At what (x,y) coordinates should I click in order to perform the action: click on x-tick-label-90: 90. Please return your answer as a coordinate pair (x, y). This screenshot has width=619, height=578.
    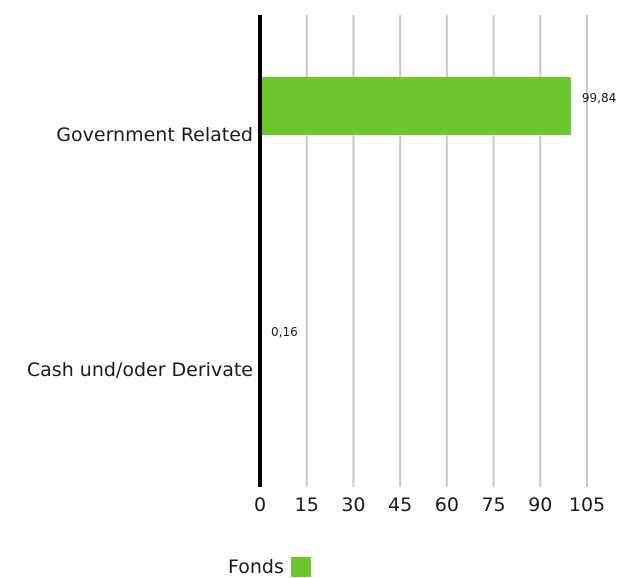
    Looking at the image, I should click on (540, 505).